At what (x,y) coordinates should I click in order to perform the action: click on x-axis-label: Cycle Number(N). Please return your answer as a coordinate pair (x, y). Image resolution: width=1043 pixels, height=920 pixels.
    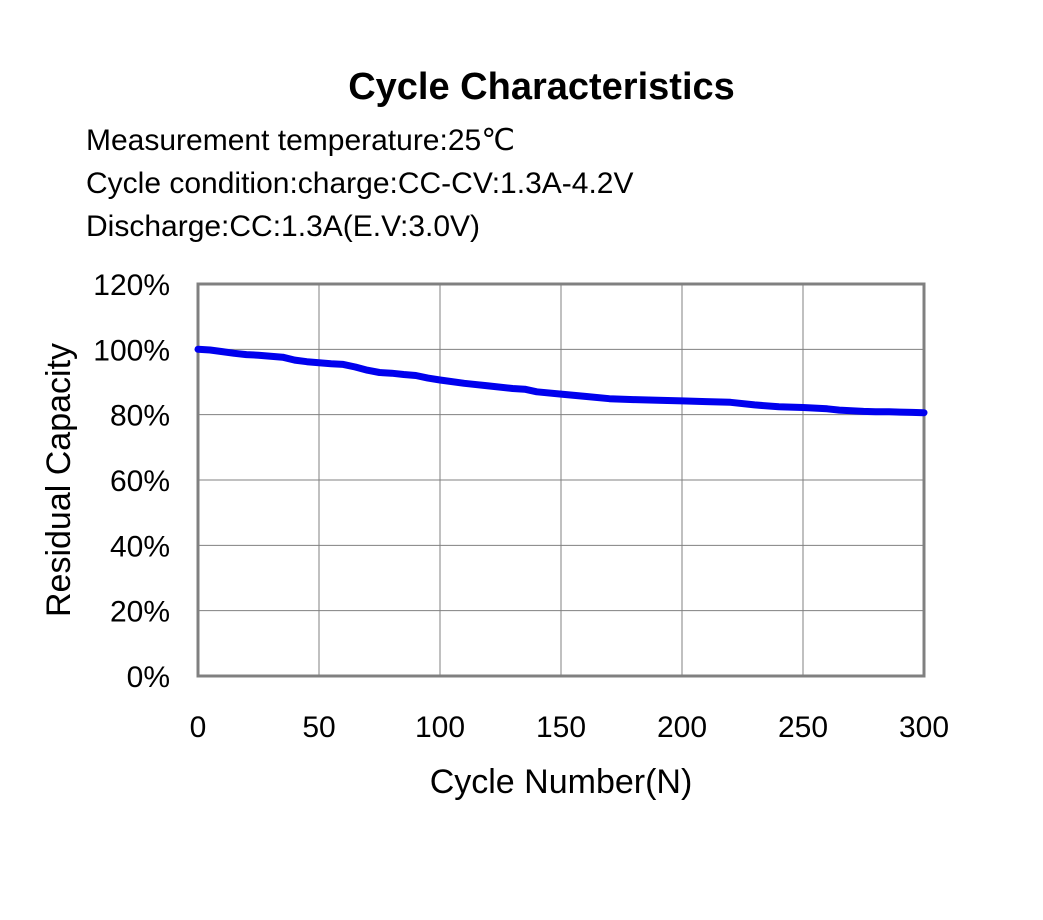
    Looking at the image, I should click on (561, 782).